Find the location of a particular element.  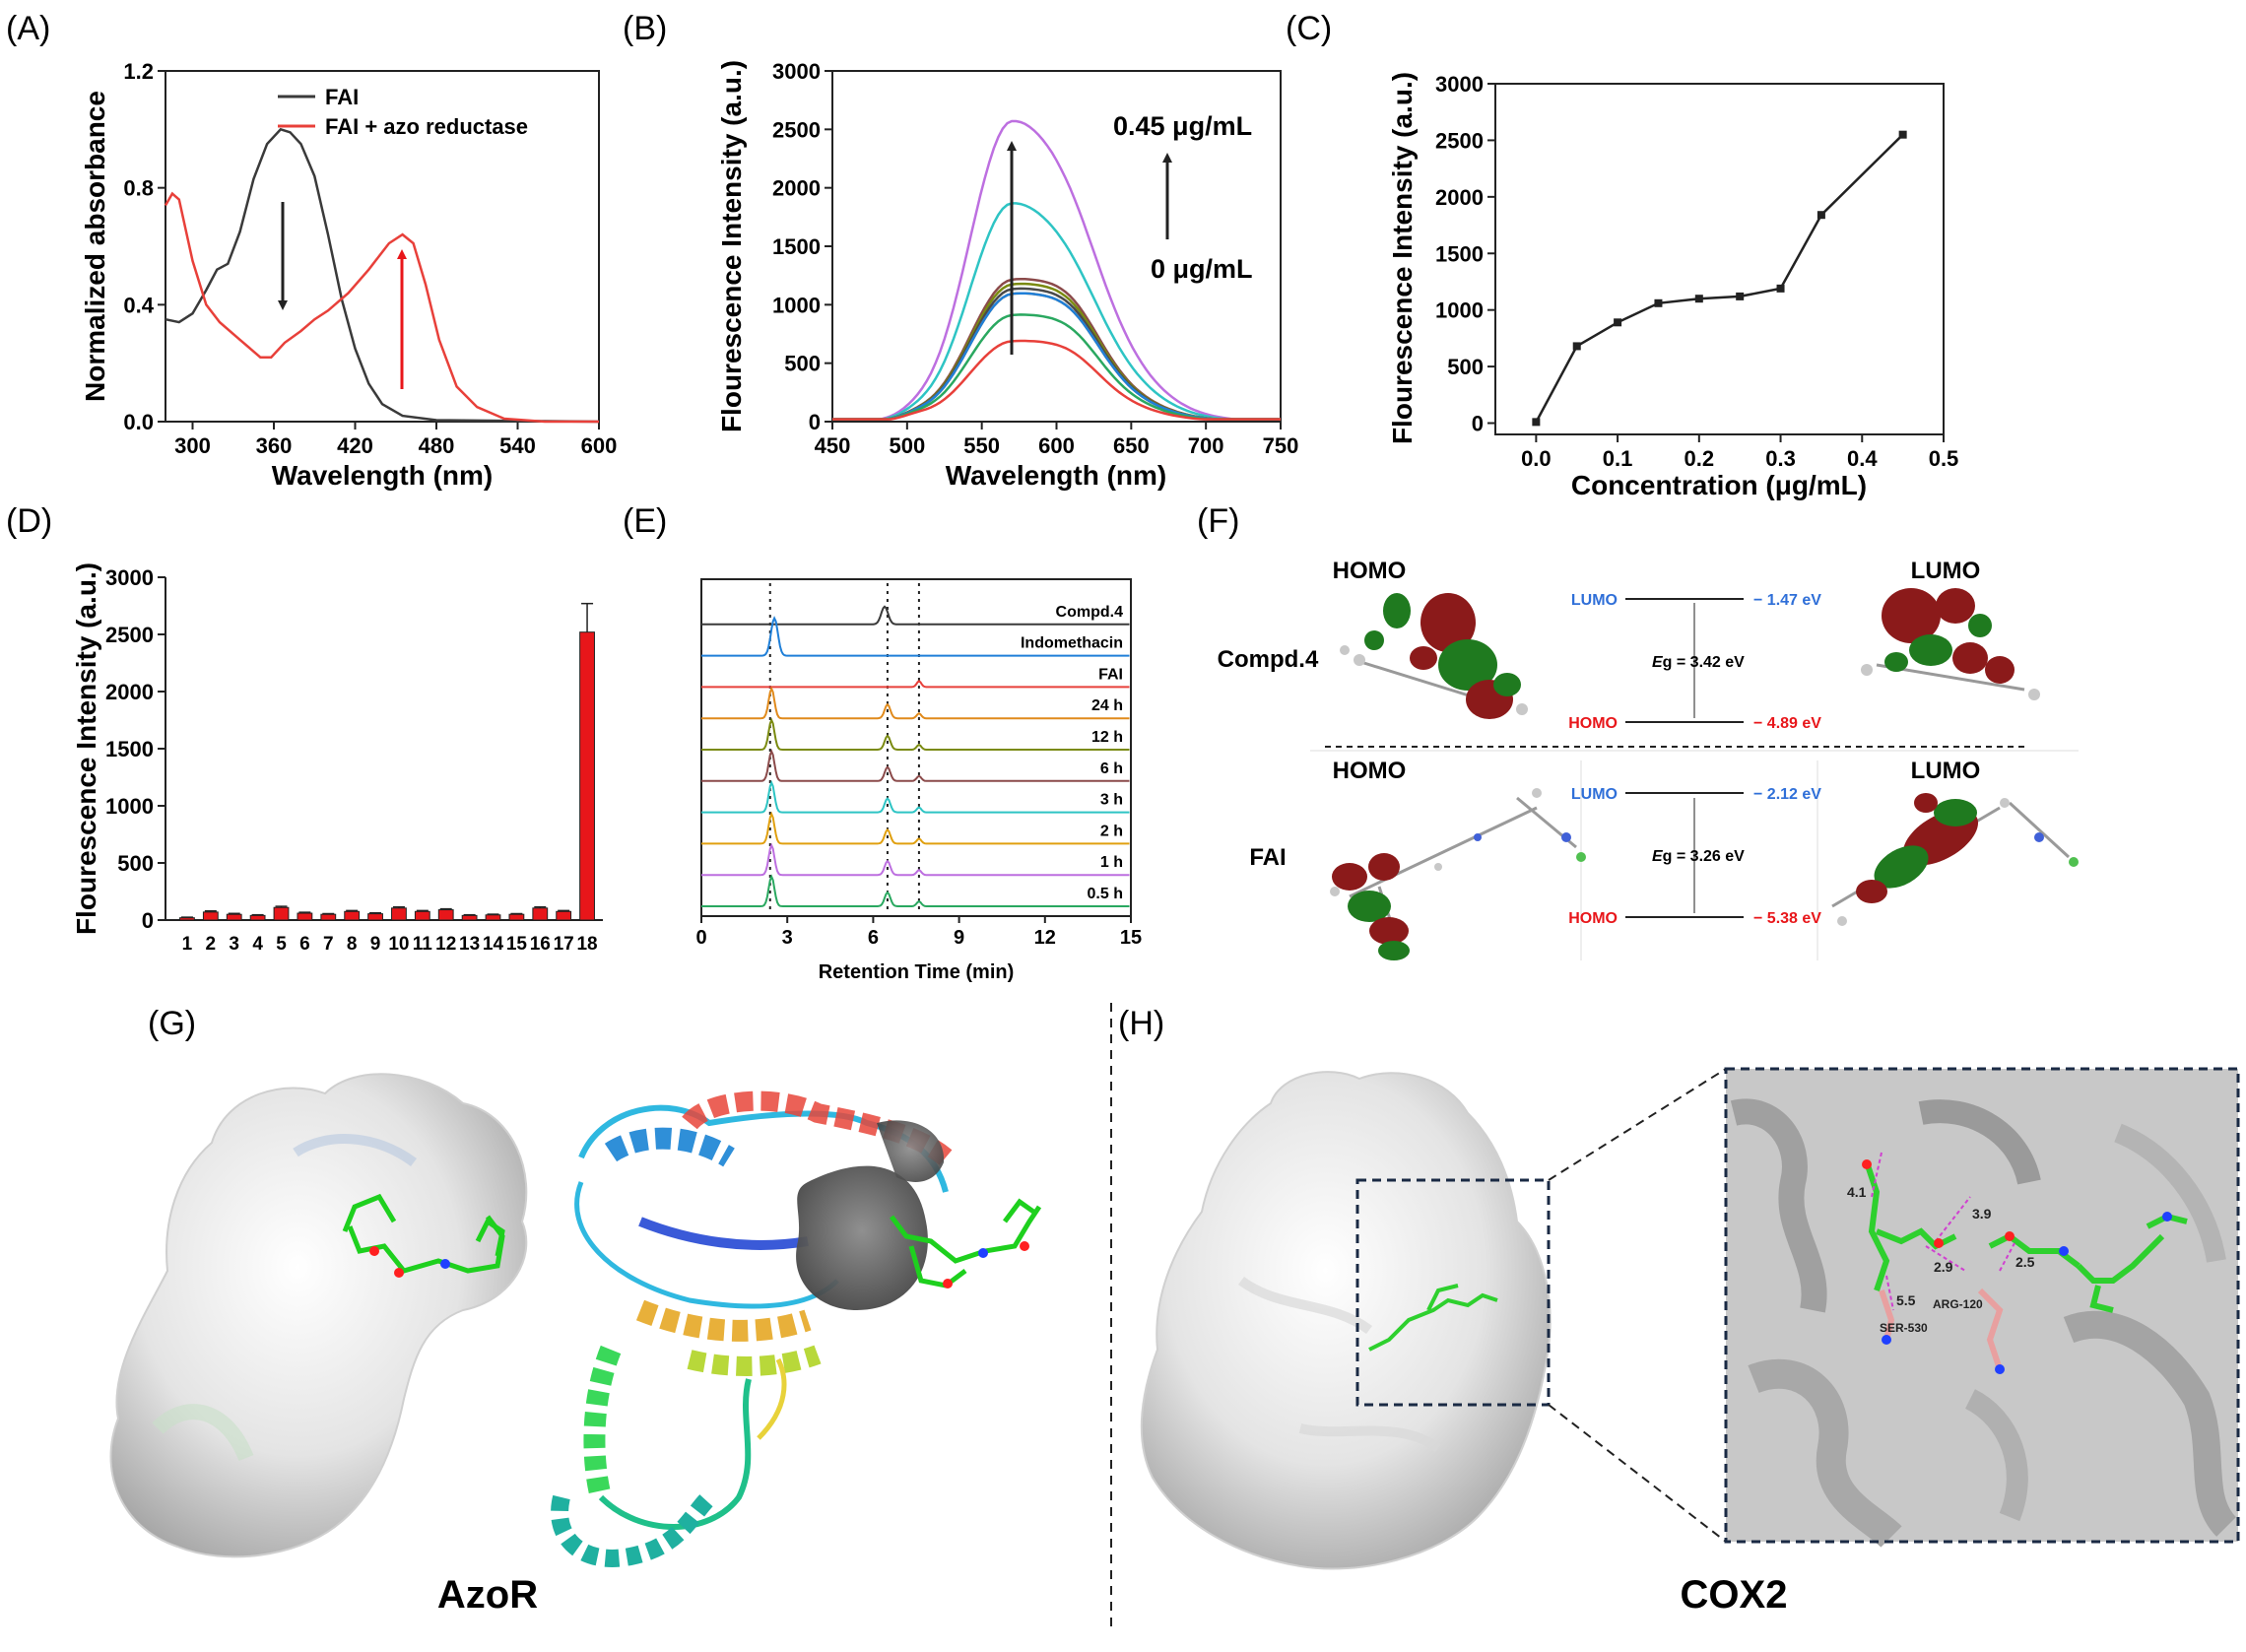

xtick-label-6: 750 is located at coordinates (1281, 445).